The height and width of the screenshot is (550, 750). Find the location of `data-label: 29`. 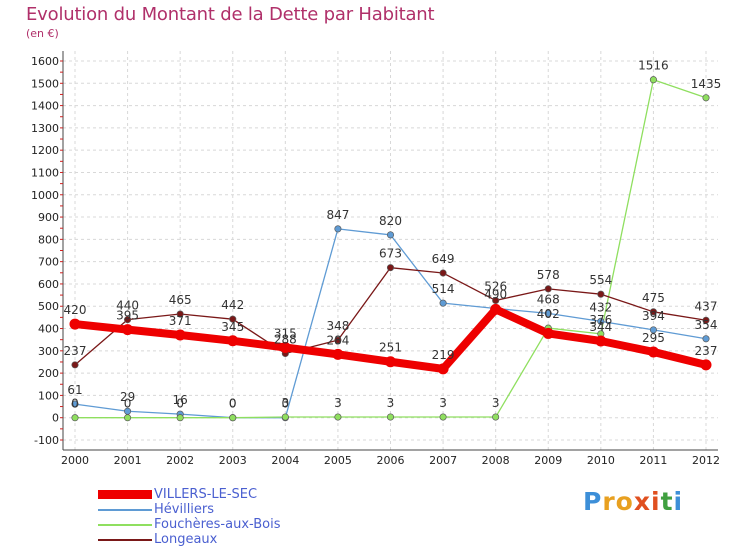

data-label: 29 is located at coordinates (127, 397).